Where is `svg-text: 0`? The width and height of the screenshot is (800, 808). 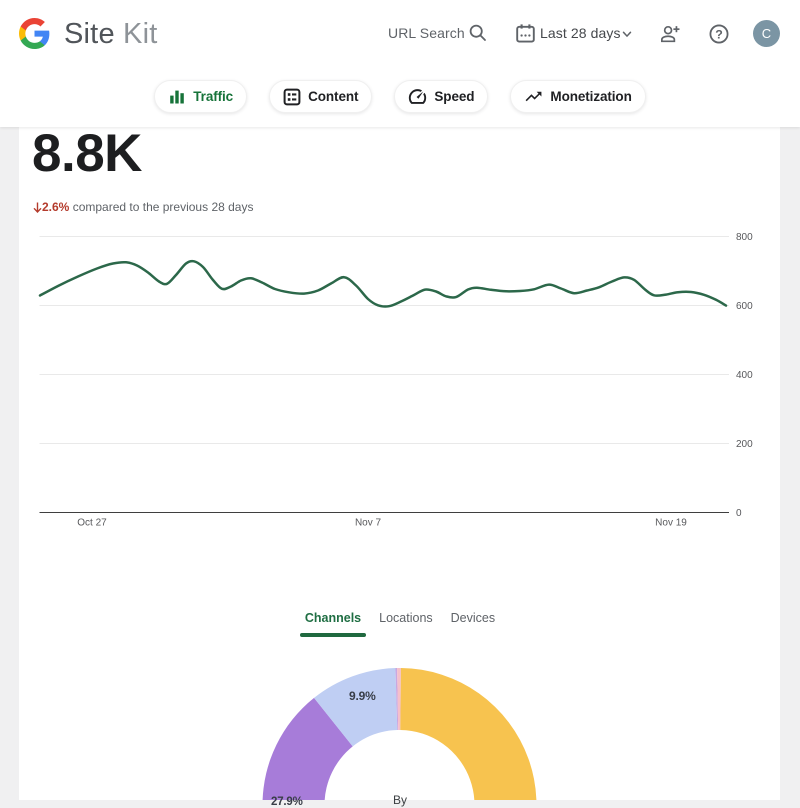 svg-text: 0 is located at coordinates (739, 513).